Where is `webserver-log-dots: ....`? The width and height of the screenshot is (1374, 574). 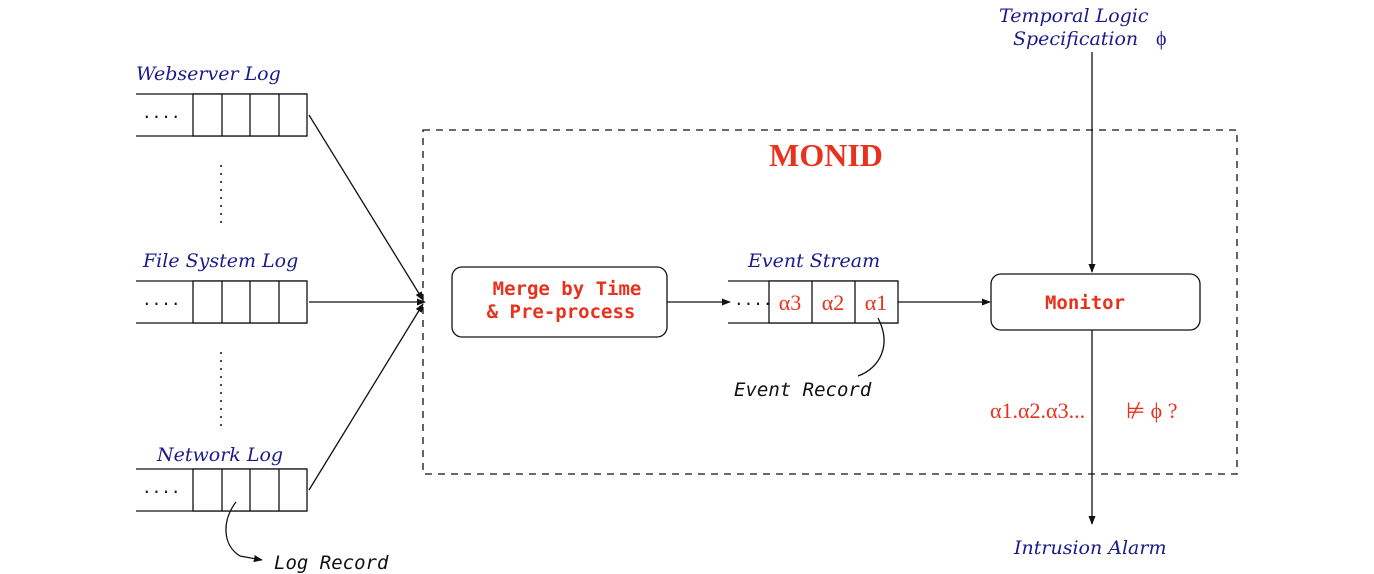 webserver-log-dots: .... is located at coordinates (161, 112).